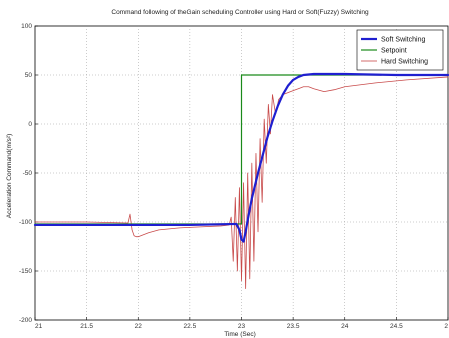  I want to click on x-tick-label: 21, so click(39, 326).